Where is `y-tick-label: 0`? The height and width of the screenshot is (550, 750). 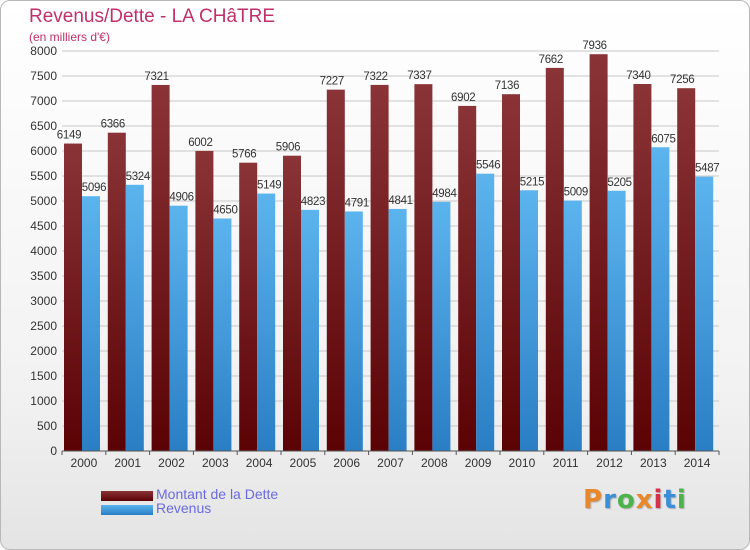 y-tick-label: 0 is located at coordinates (53, 451).